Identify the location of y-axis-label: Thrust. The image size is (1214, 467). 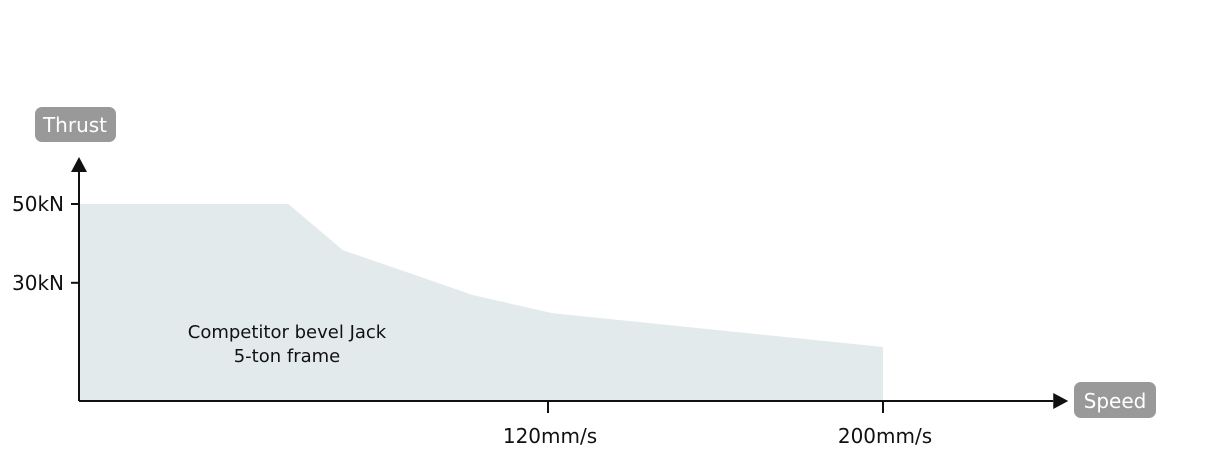
(74, 125).